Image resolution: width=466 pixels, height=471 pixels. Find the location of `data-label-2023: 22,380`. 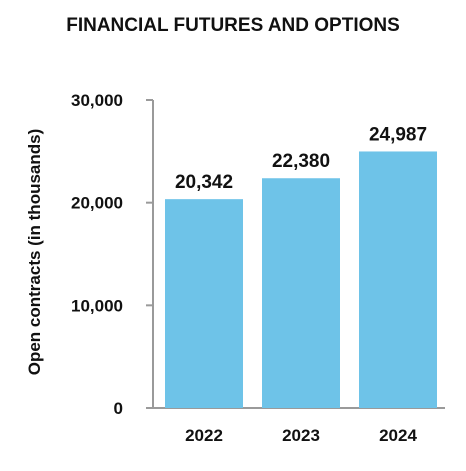

data-label-2023: 22,380 is located at coordinates (301, 161).